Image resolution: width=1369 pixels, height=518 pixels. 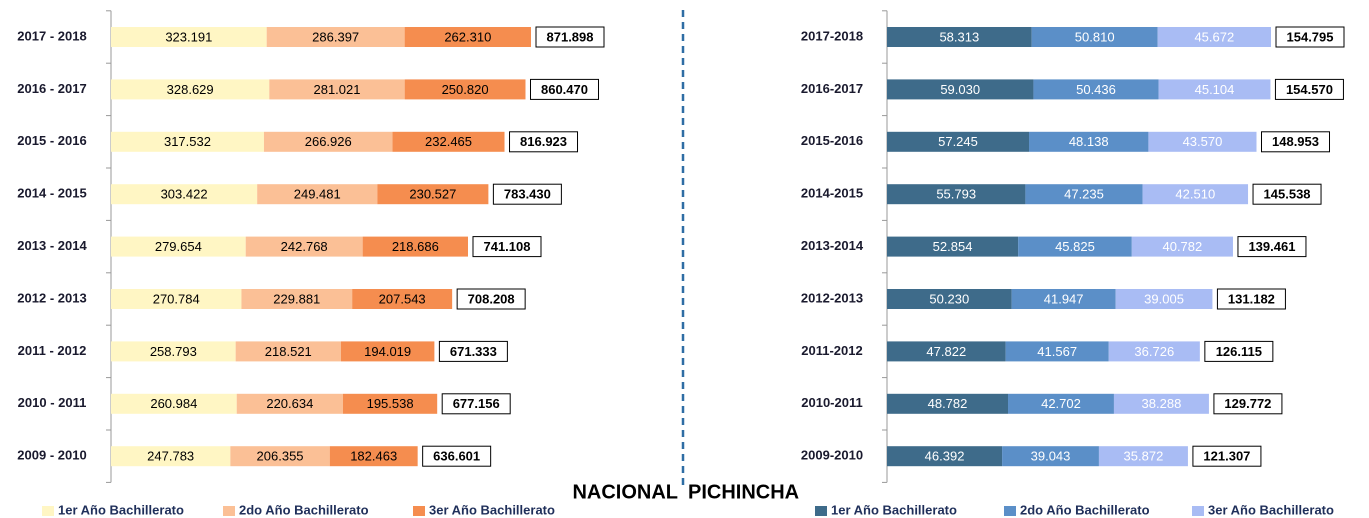 What do you see at coordinates (832, 88) in the screenshot?
I see `category-label: 2016-2017` at bounding box center [832, 88].